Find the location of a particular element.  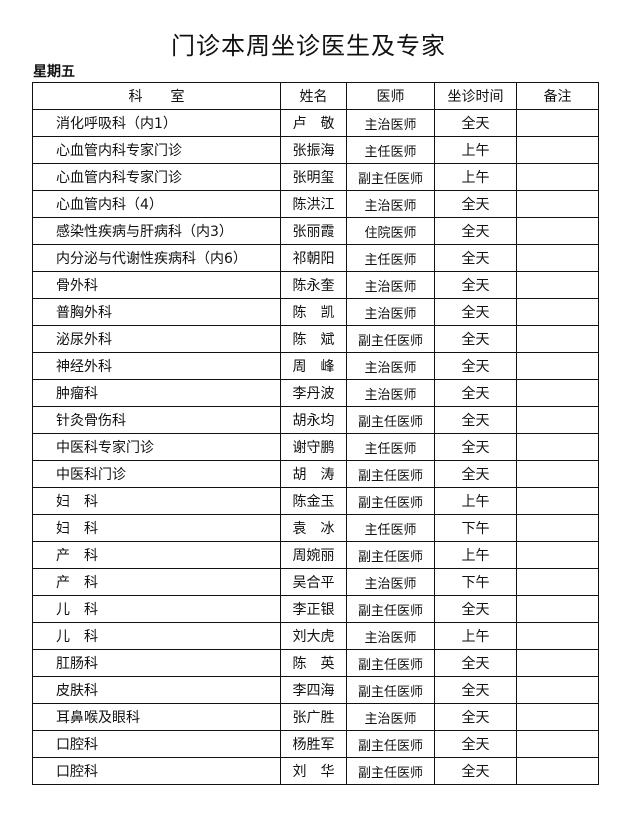

doctor-name-cell: 谢守鹏 is located at coordinates (313, 447).